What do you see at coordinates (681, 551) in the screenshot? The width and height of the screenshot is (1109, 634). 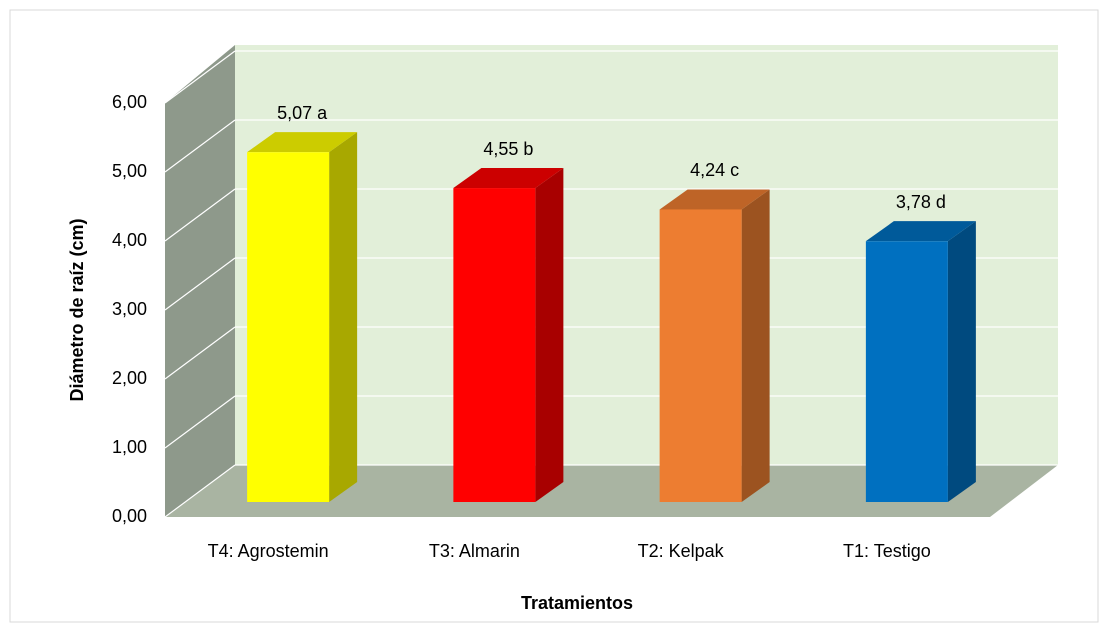 I see `x-tick-label: T2: Kelpak` at bounding box center [681, 551].